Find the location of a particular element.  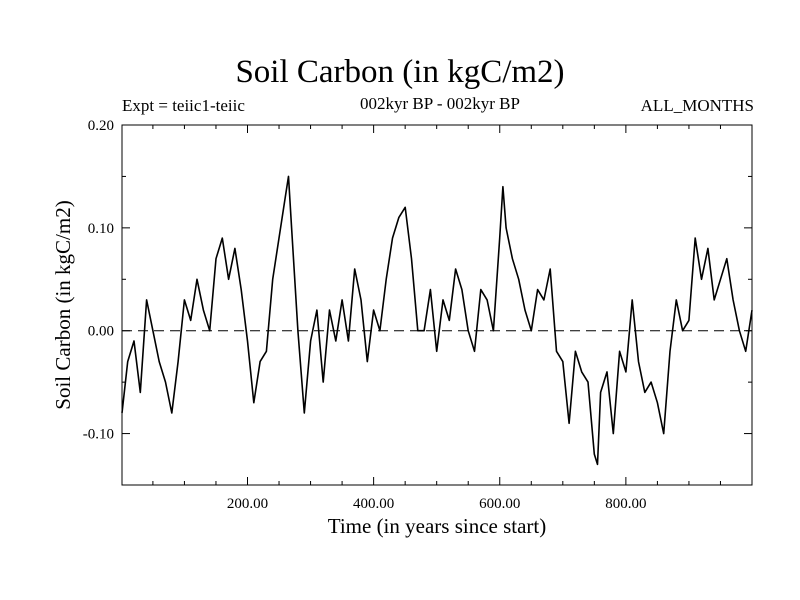

experiment-label: Expt = teiic1-teiic is located at coordinates (183, 105).